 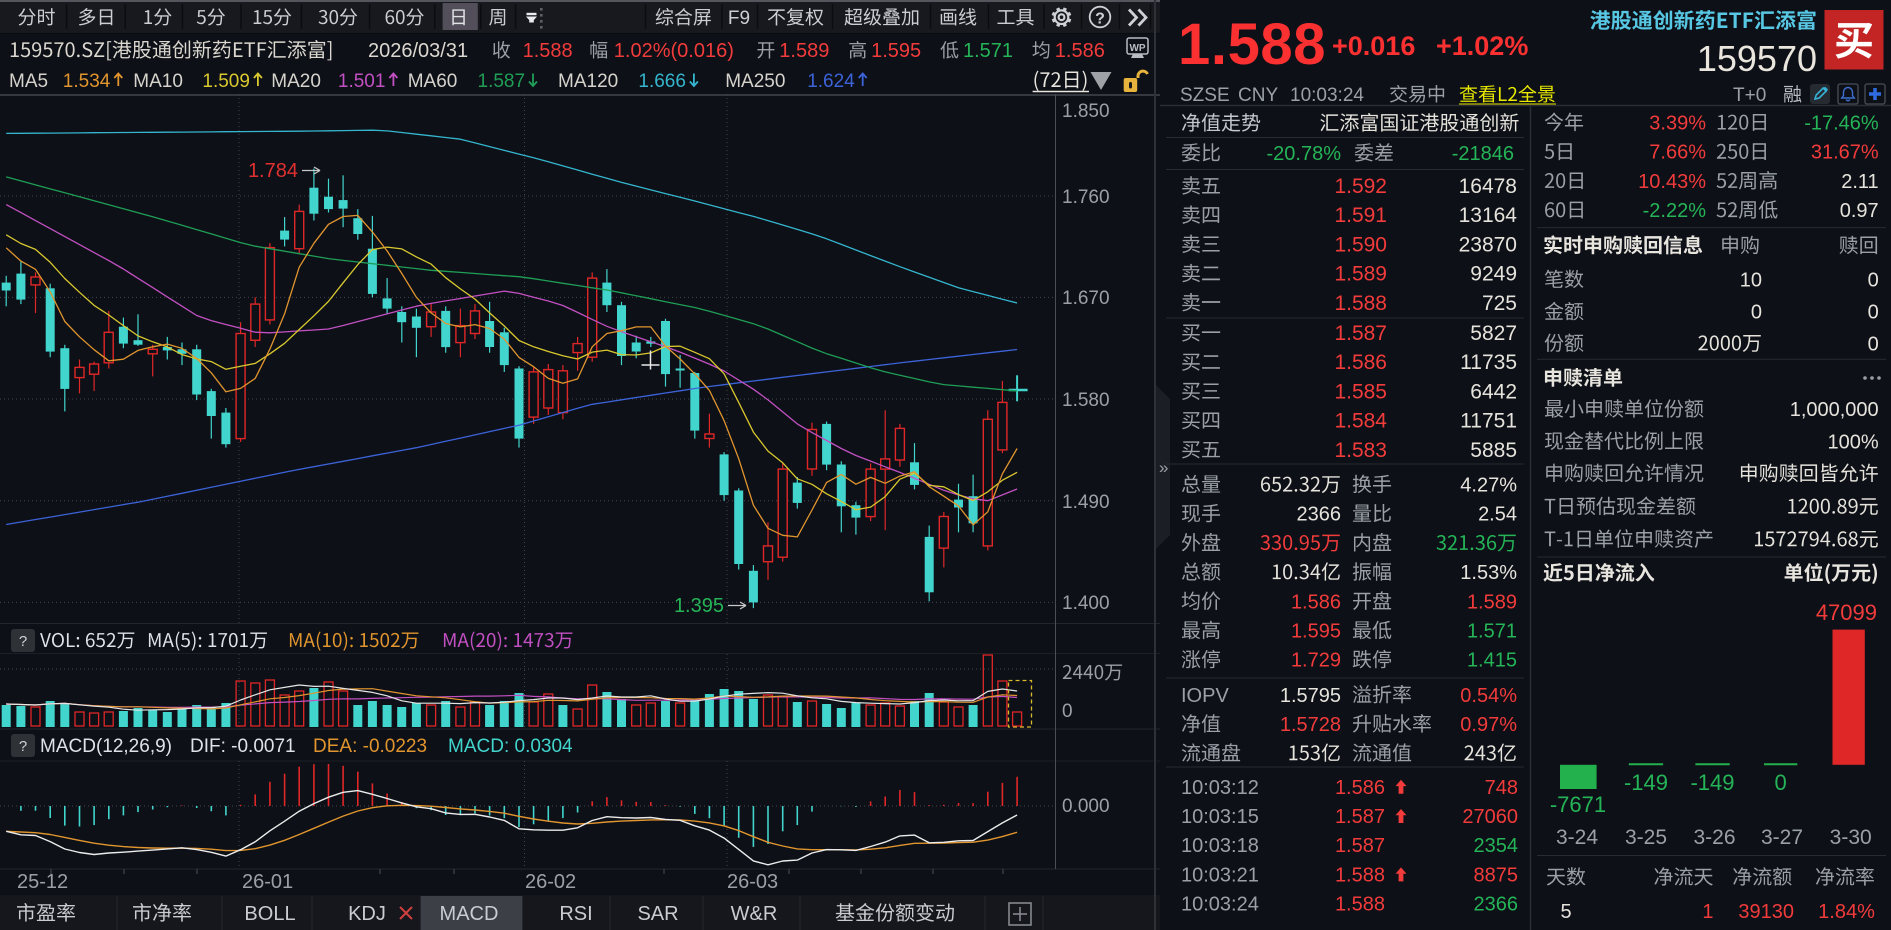 I want to click on svg-text: 1.53%, so click(x=1488, y=573).